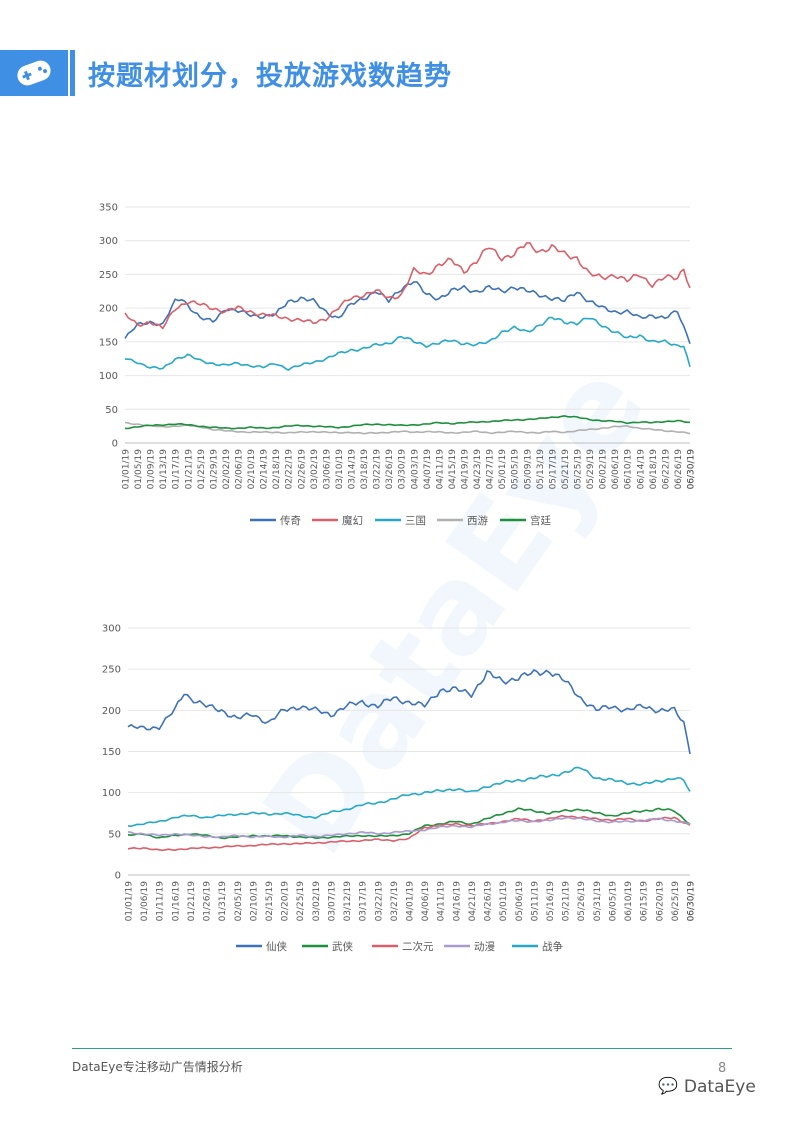 This screenshot has width=794, height=1123. Describe the element at coordinates (72, 73) in the screenshot. I see `header-accent-bar` at that location.